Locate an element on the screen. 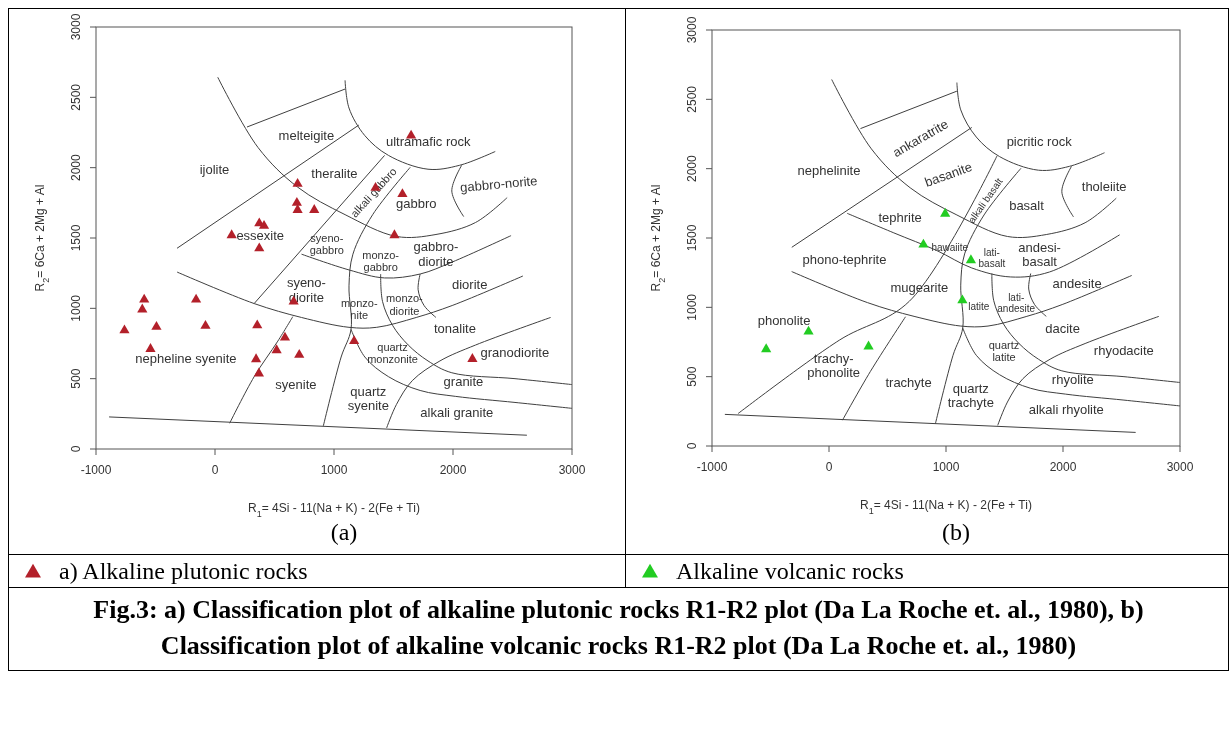 This screenshot has height=747, width=1231. annotation: phonolite is located at coordinates (784, 321).